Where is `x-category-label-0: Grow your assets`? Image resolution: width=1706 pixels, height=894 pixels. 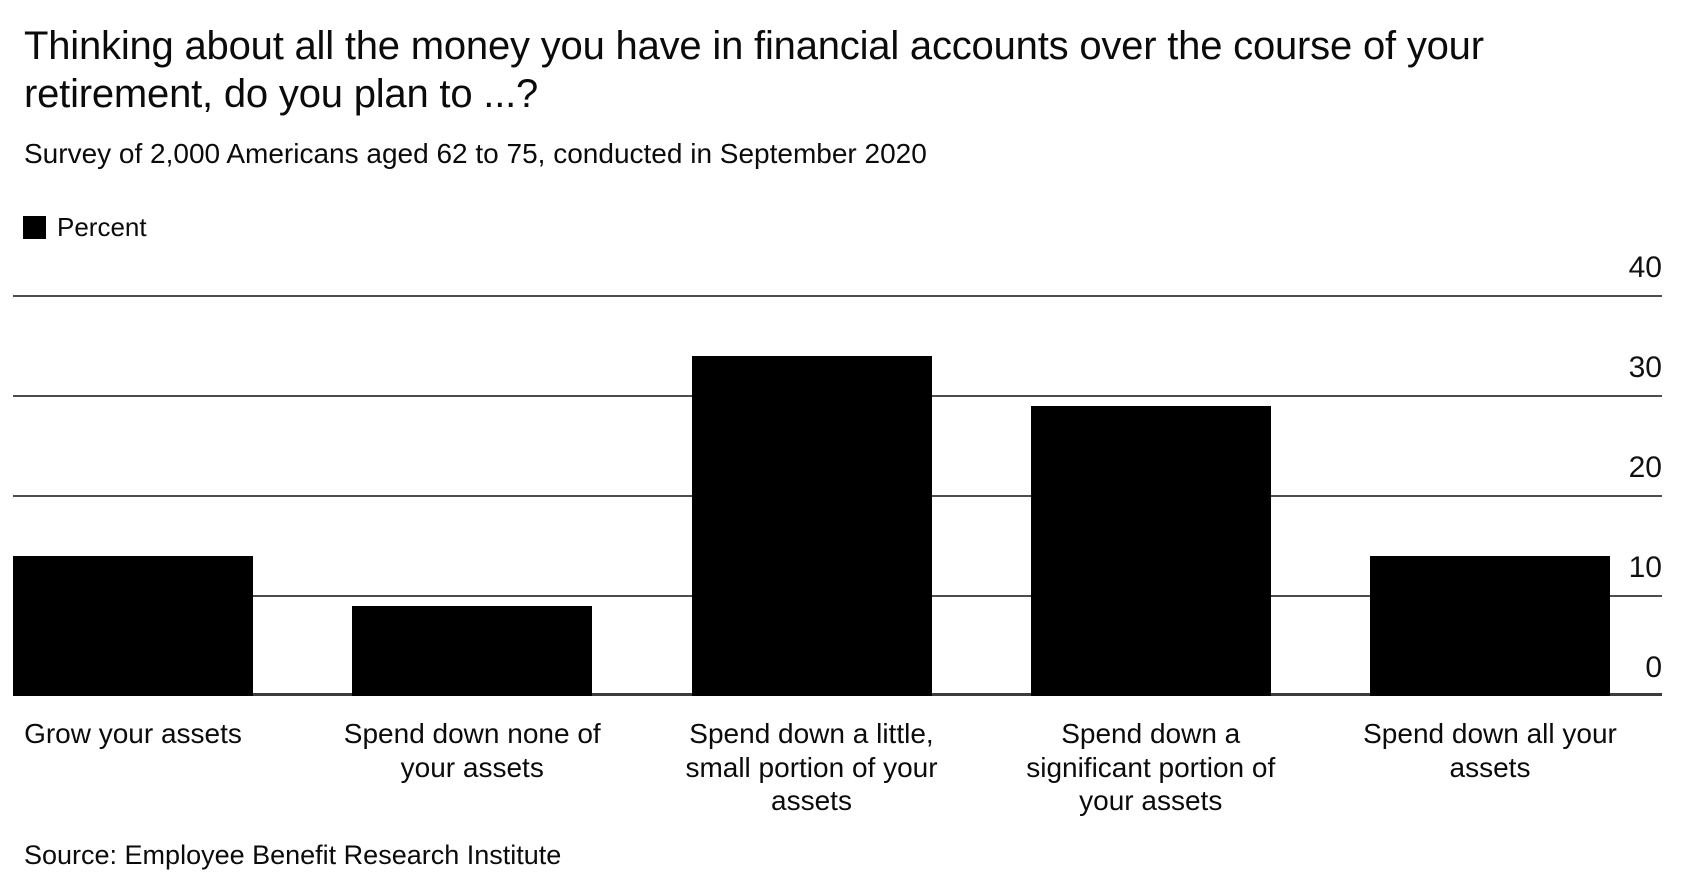 x-category-label-0: Grow your assets is located at coordinates (133, 733).